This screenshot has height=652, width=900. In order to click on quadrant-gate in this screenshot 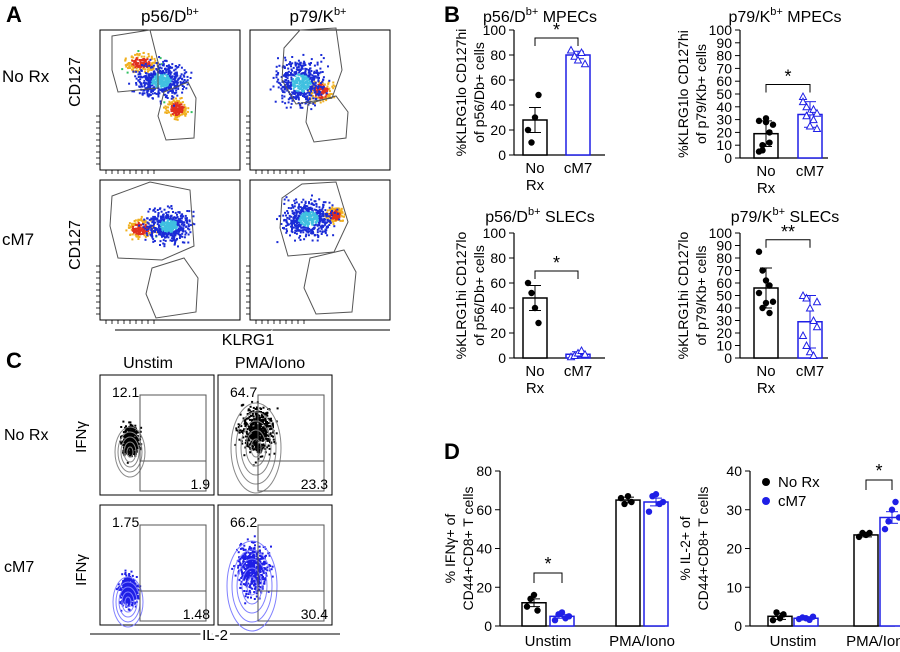, I will do `click(291, 476)`.